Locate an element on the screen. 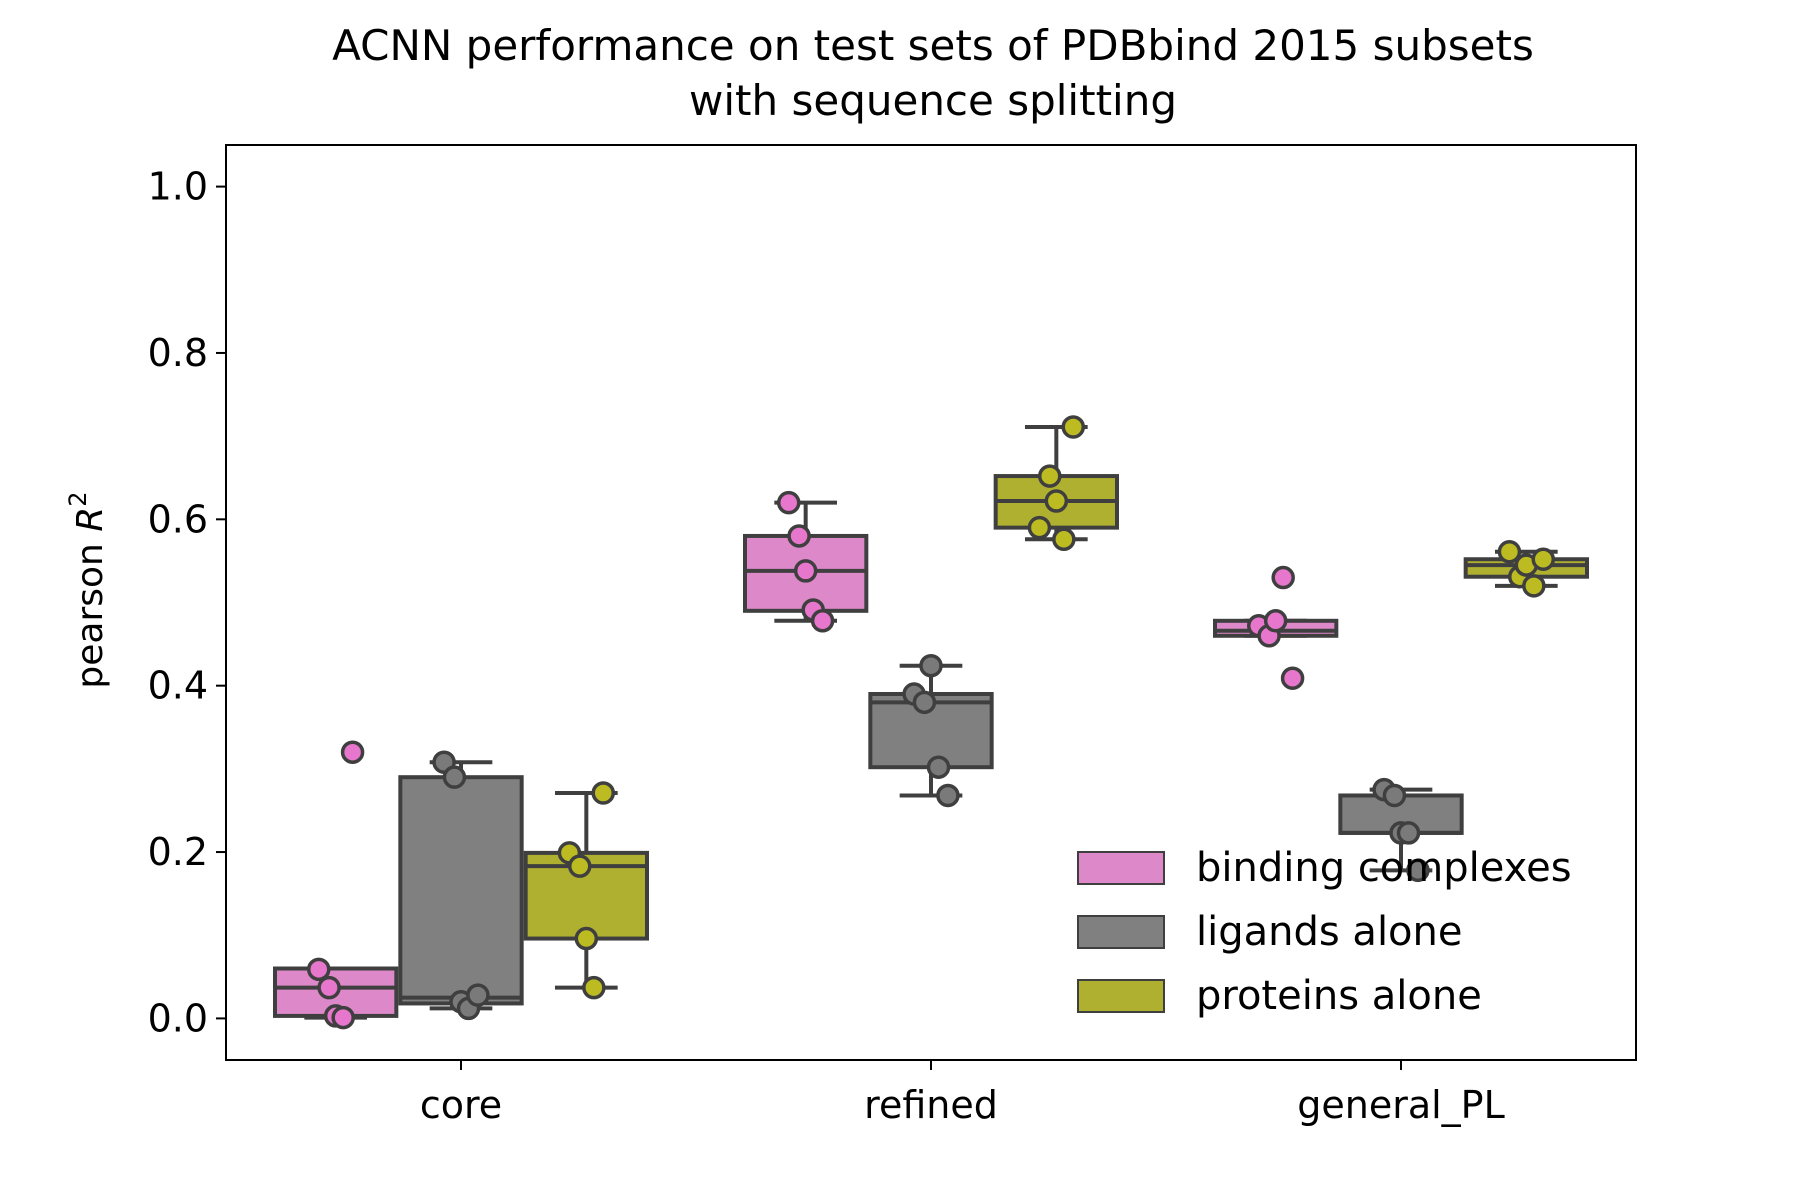  y-axis-label-prefix: pearson is located at coordinates (90, 610).